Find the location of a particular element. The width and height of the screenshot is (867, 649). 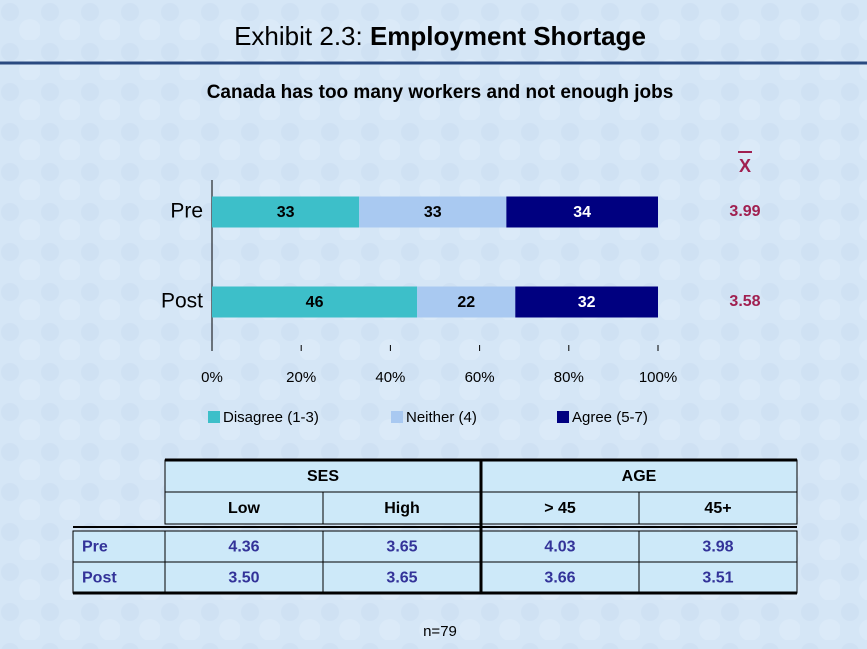

row-label: Pre is located at coordinates (95, 547).